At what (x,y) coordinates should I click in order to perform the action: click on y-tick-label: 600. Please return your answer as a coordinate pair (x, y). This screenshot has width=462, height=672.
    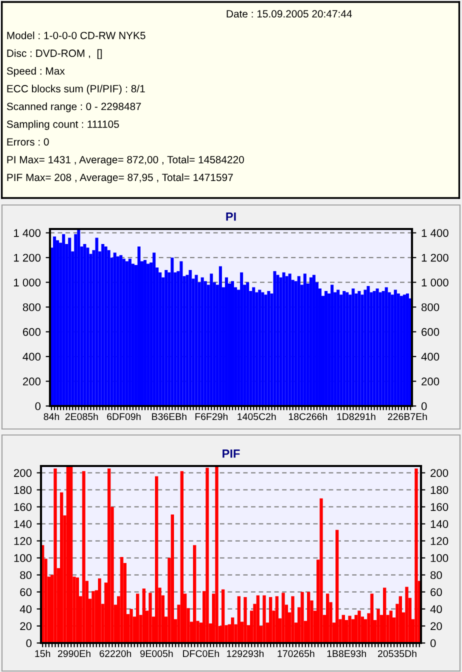
    Looking at the image, I should click on (32, 332).